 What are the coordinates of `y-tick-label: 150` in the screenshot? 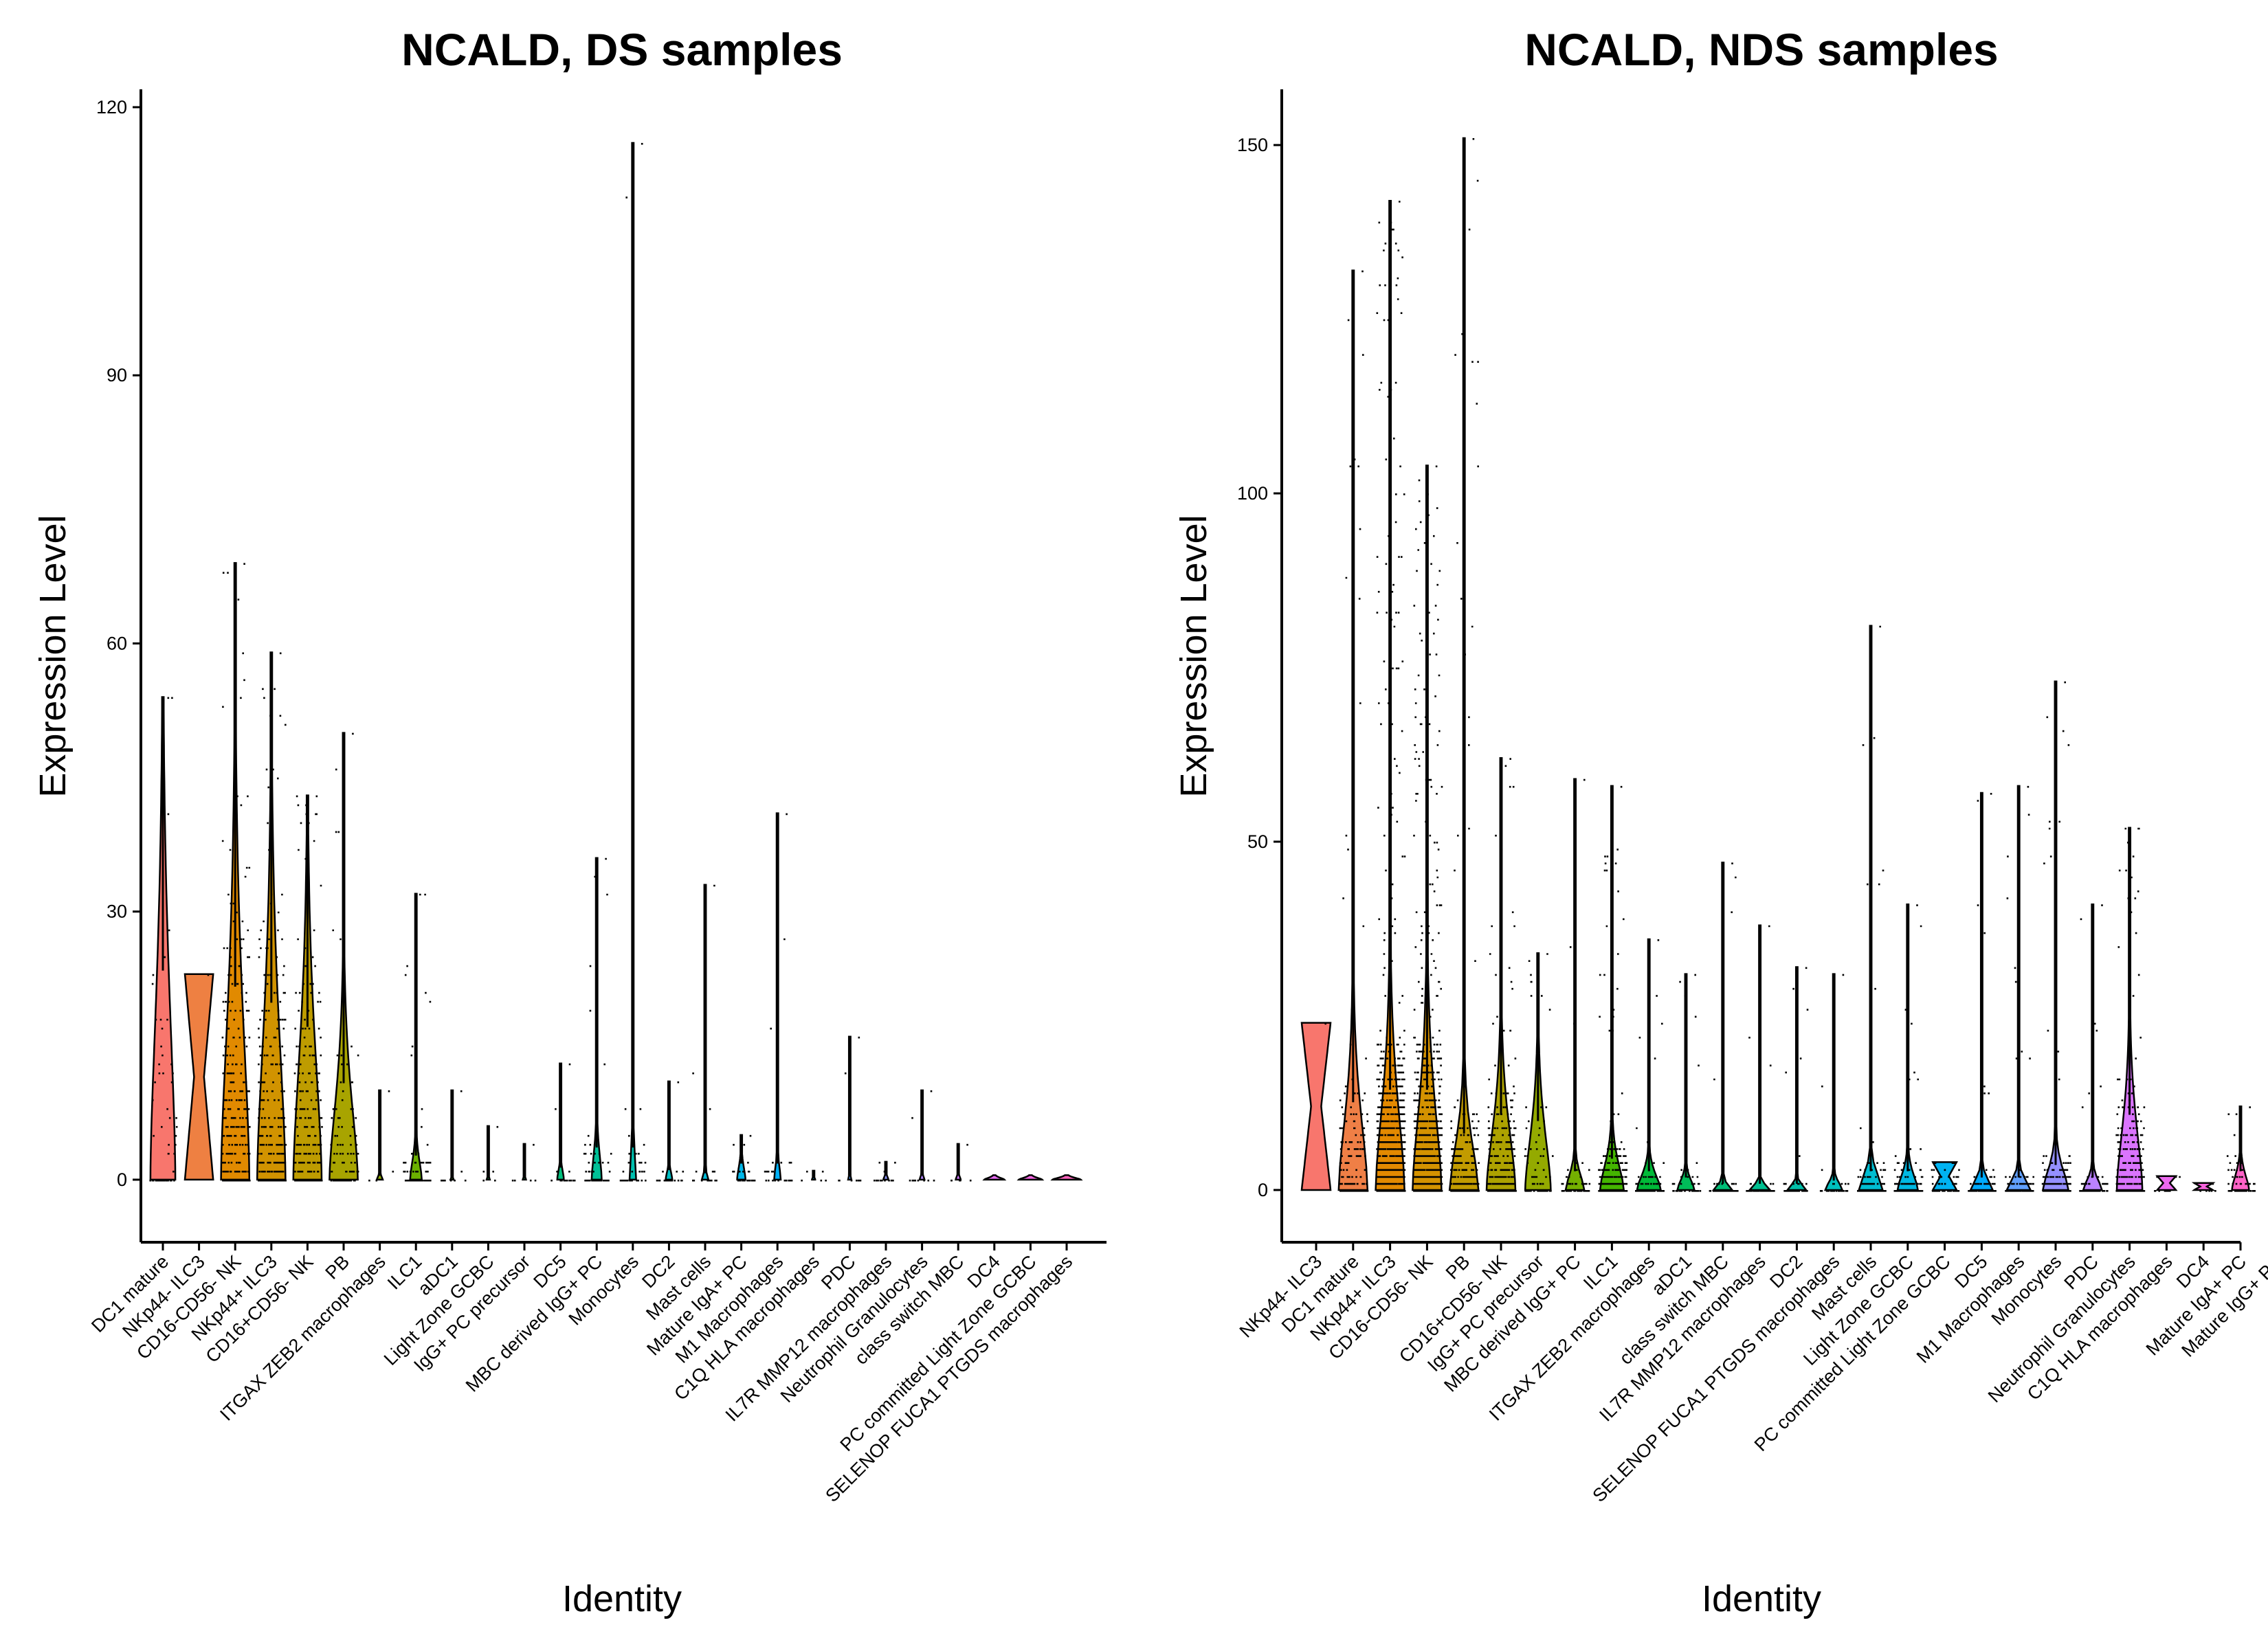 It's located at (1252, 145).